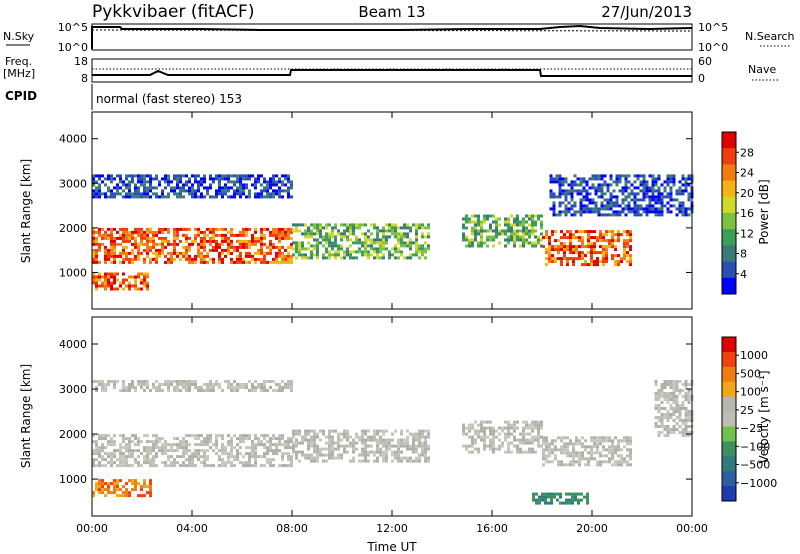 This screenshot has width=800, height=554. I want to click on freq-label: Freq., so click(18, 61).